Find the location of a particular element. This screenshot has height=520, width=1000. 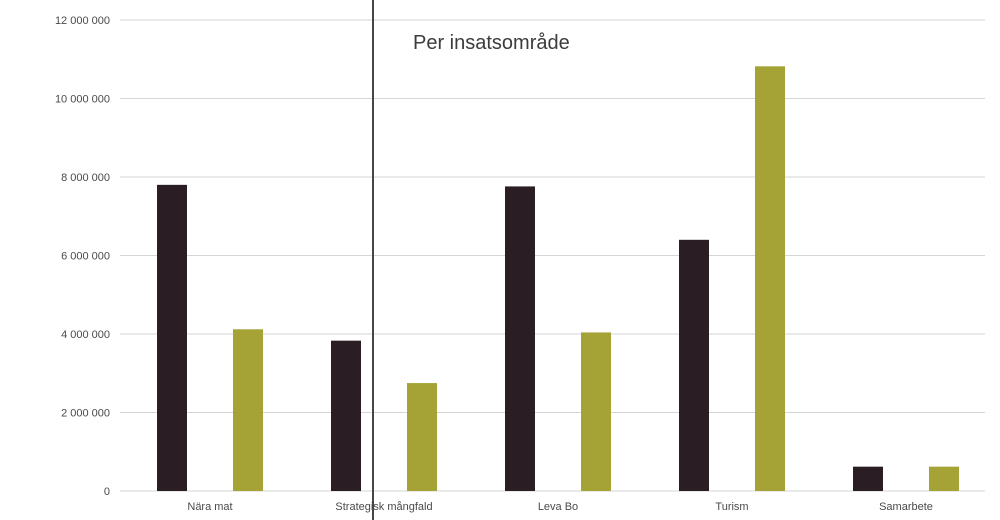

y-tick-label: 12 000 000 is located at coordinates (82, 21).